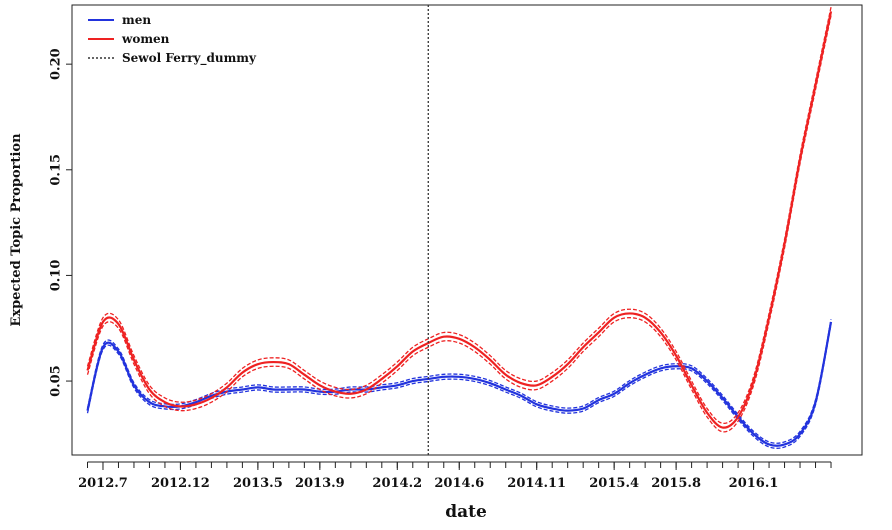  I want to click on y-tick-label: 0.15, so click(56, 170).